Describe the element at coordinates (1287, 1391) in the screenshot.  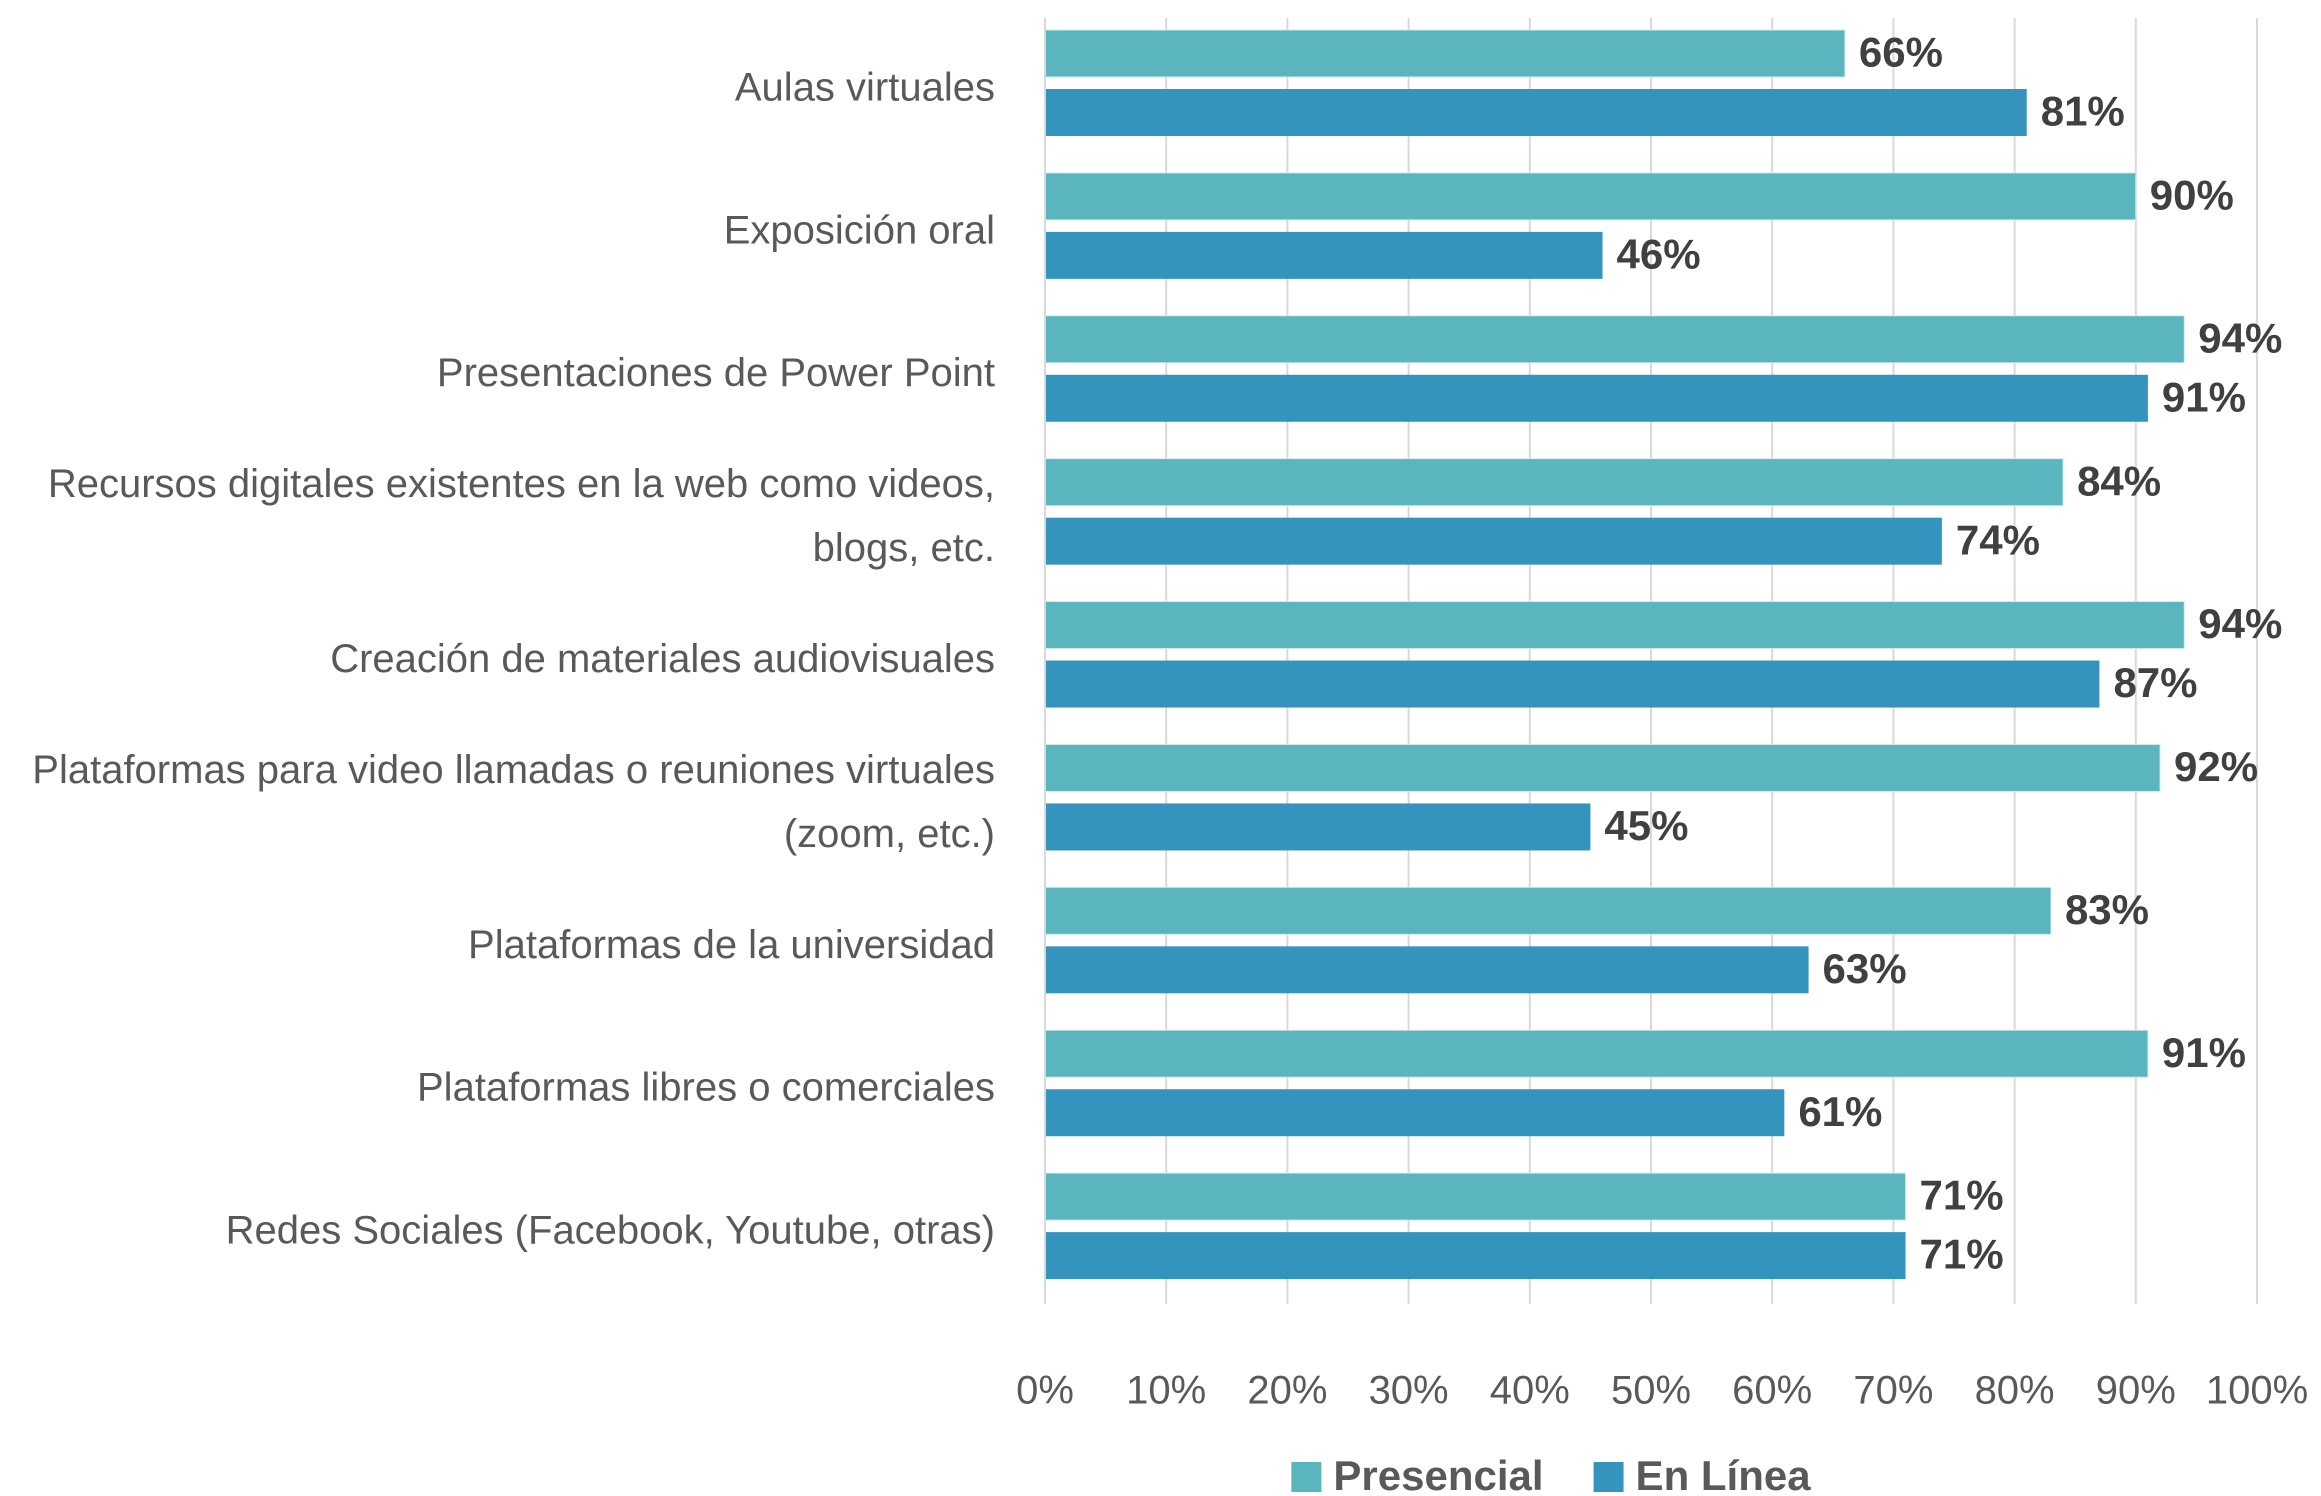
I see `x-tick-label: 20%` at that location.